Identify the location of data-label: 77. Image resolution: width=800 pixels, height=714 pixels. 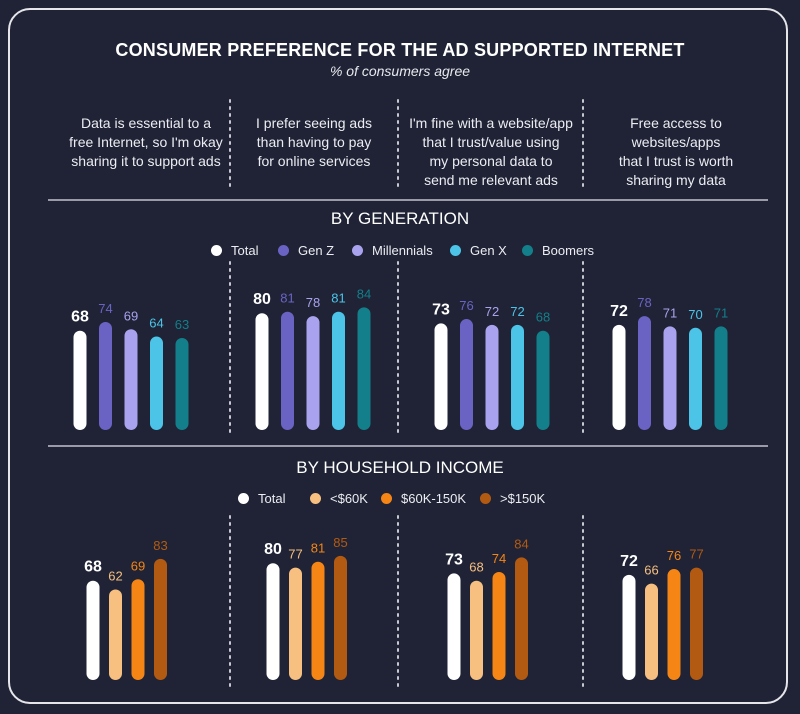
(696, 554).